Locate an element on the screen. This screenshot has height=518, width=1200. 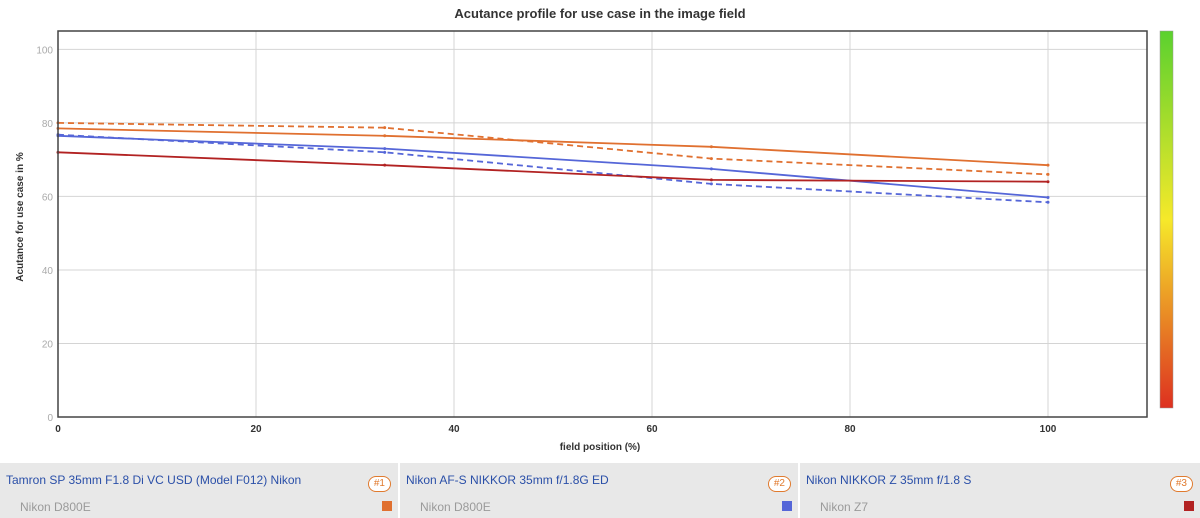
x-tick-label: 40 is located at coordinates (454, 429).